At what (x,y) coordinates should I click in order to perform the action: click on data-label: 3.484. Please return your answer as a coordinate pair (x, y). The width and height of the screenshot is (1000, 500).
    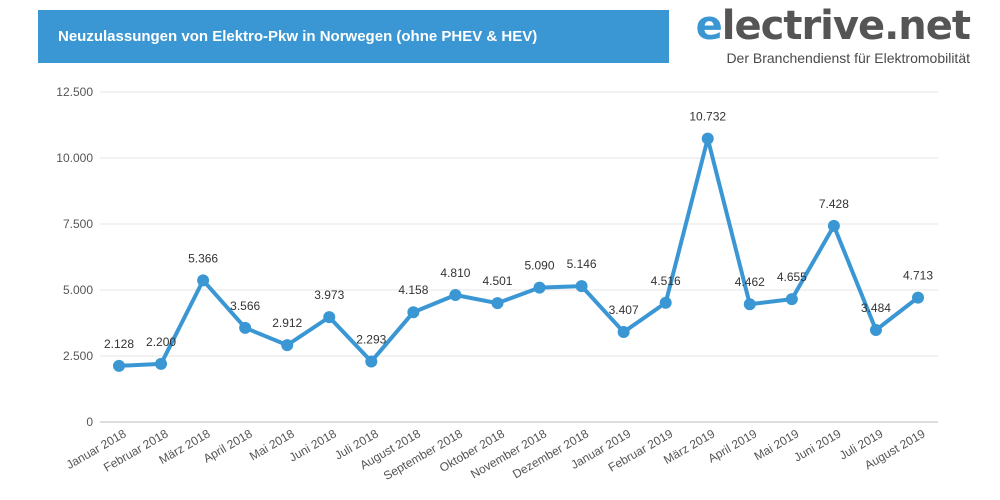
    Looking at the image, I should click on (876, 308).